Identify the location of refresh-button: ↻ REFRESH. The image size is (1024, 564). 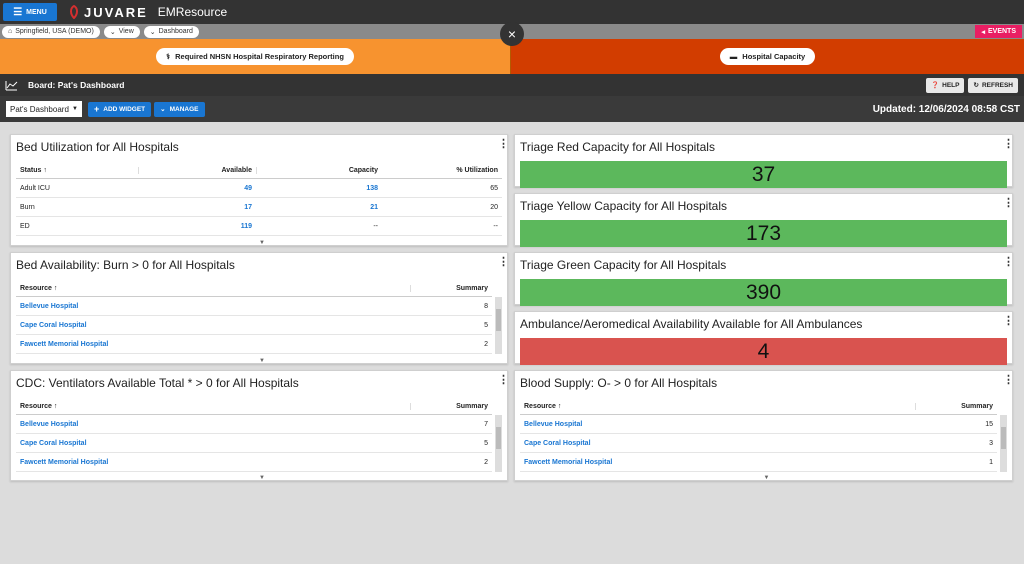
(993, 85).